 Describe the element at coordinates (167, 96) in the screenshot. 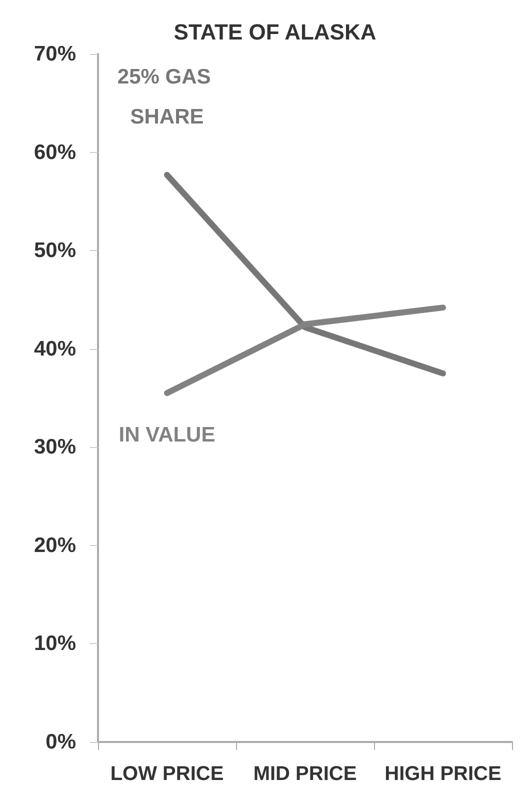

I see `text: 25% GAS SHARE` at that location.